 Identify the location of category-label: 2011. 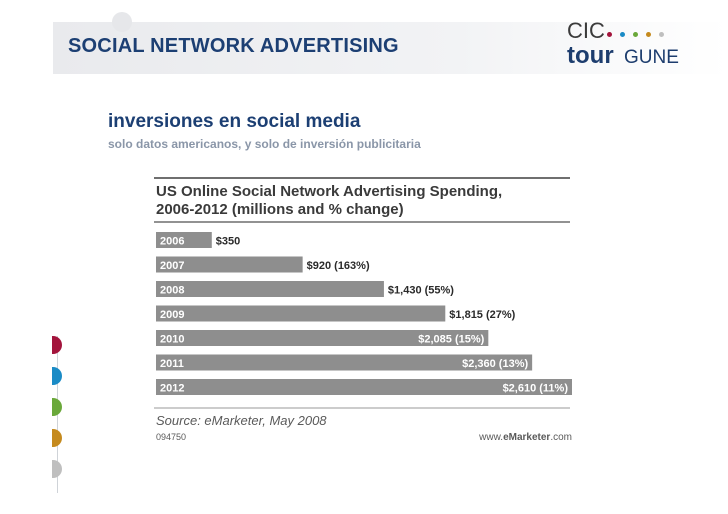
(172, 364).